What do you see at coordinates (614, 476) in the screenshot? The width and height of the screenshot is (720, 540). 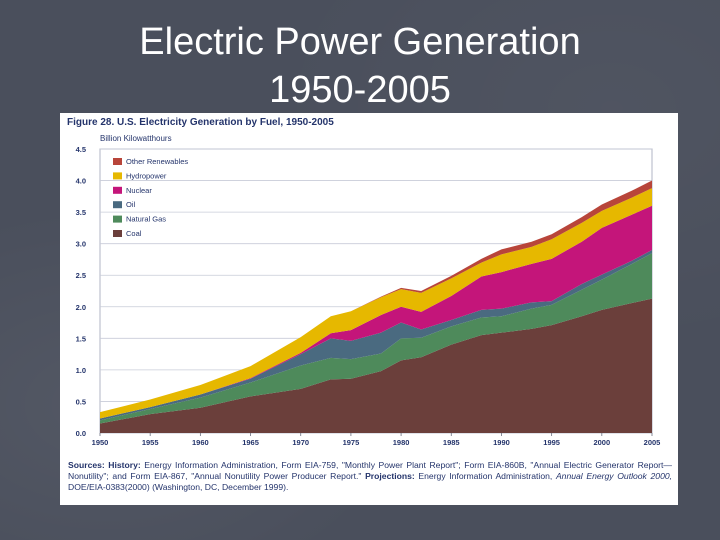 I see `sources-projections-italic: Annual Energy Outlook 2000,` at bounding box center [614, 476].